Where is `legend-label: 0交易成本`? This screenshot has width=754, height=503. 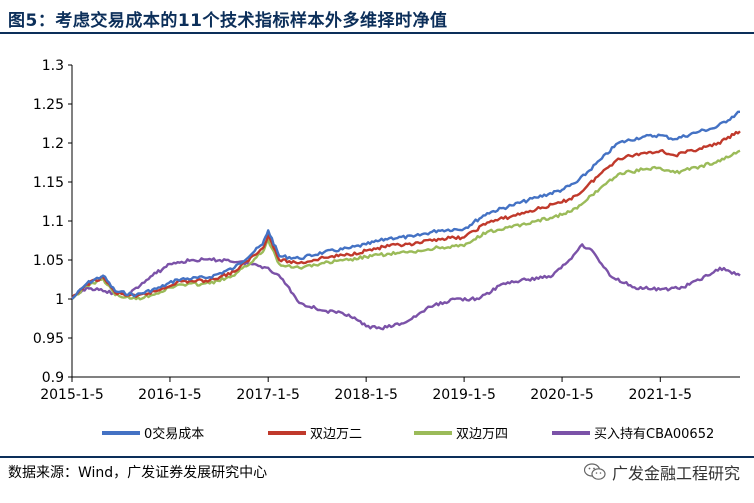
legend-label: 0交易成本 is located at coordinates (174, 434).